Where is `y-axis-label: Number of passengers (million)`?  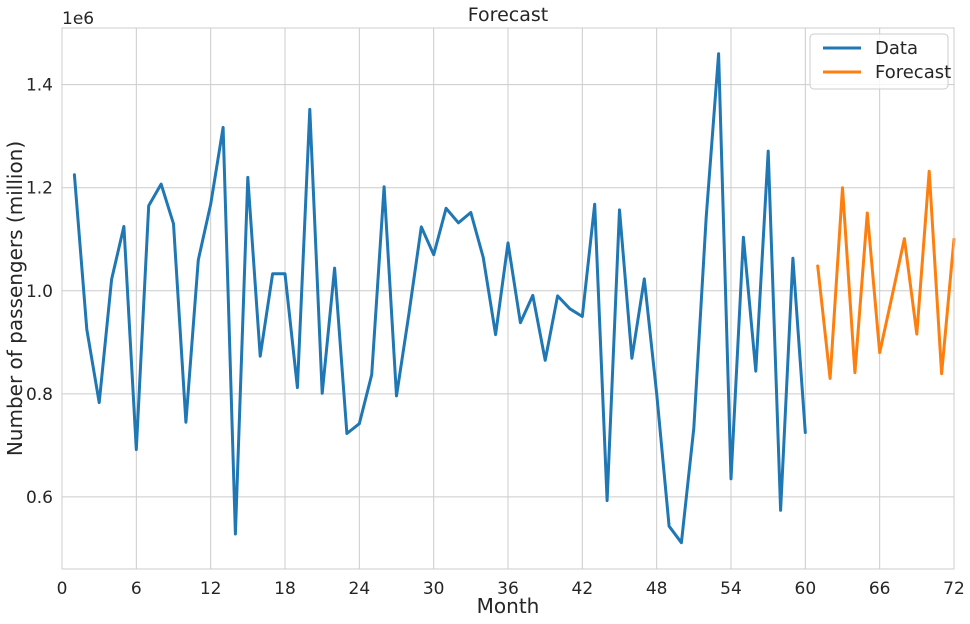 y-axis-label: Number of passengers (million) is located at coordinates (15, 298).